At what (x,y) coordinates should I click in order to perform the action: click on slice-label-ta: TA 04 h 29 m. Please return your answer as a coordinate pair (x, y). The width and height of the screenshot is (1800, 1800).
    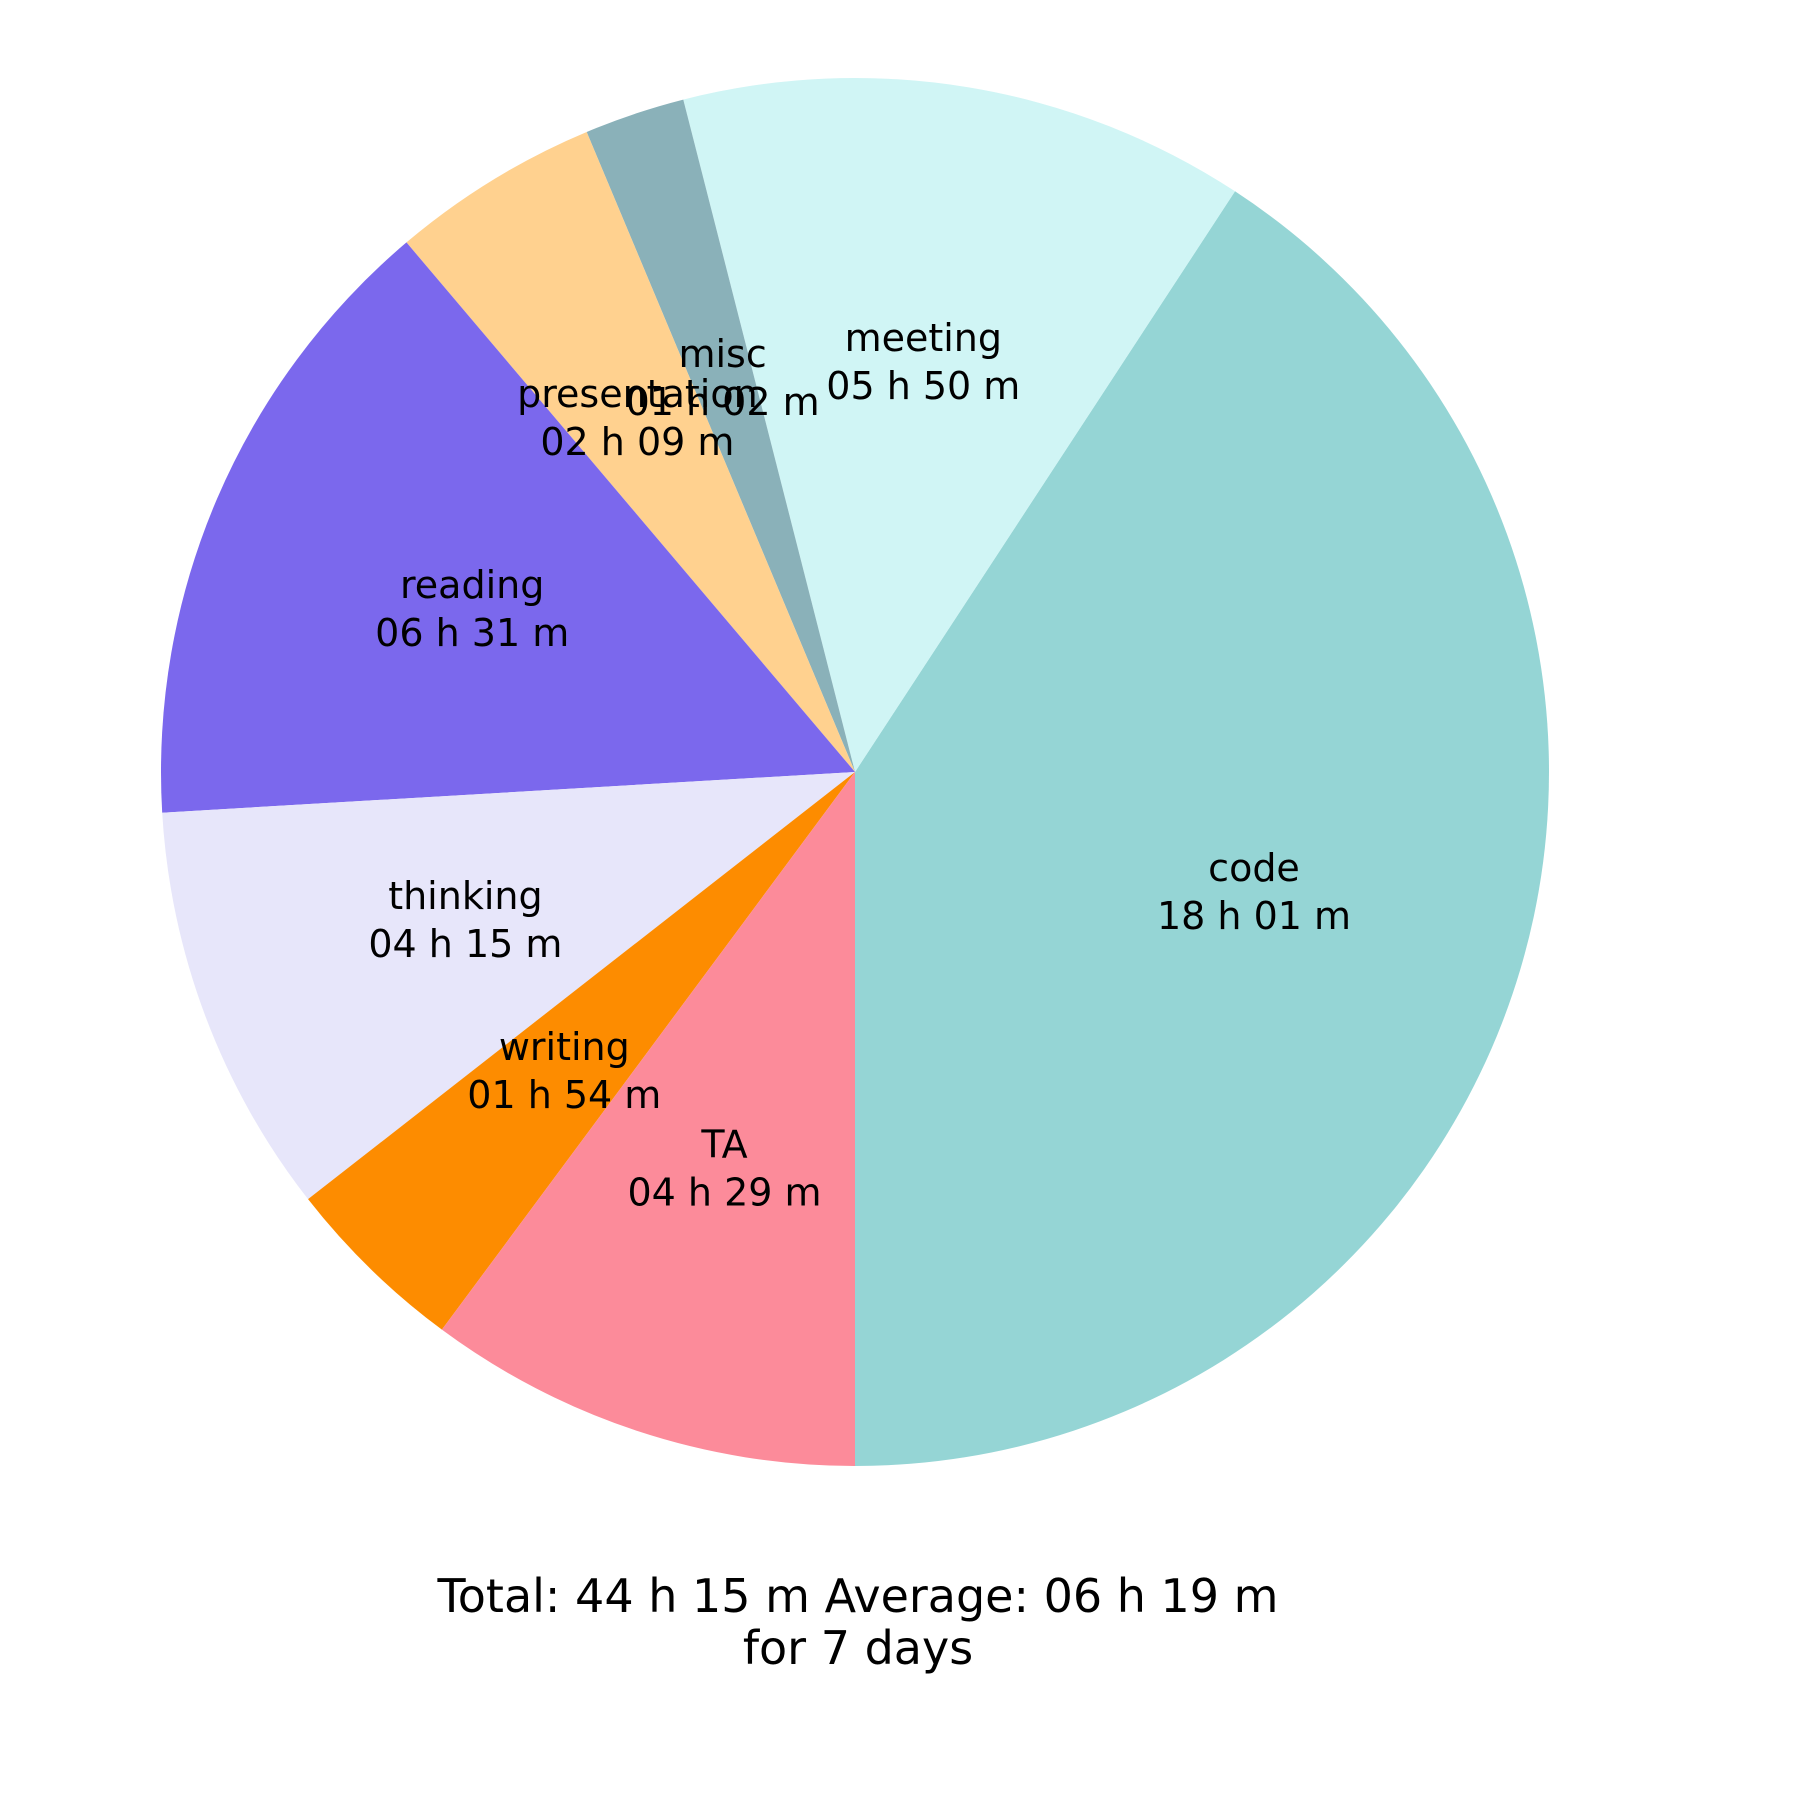
    Looking at the image, I should click on (724, 1168).